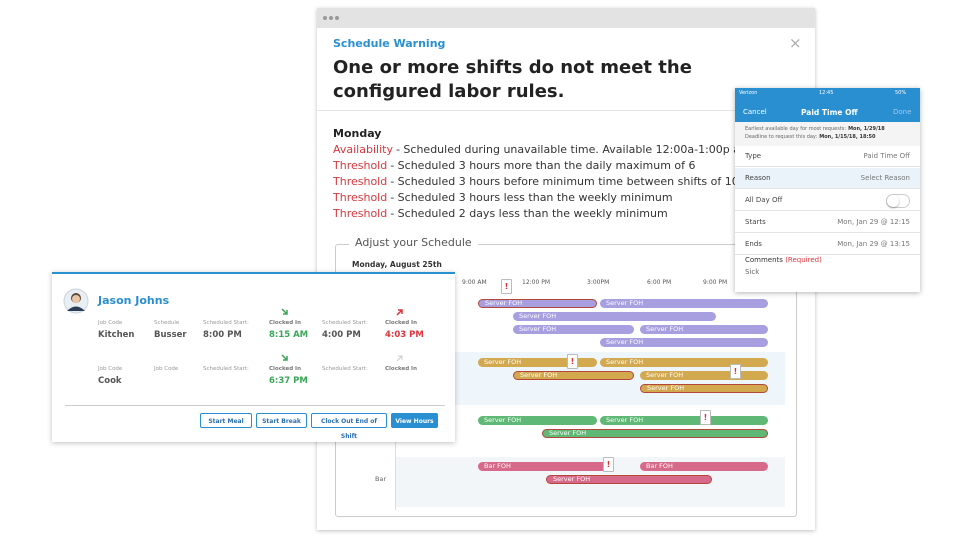 Image resolution: width=970 pixels, height=545 pixels. I want to click on button: Start Break, so click(281, 420).